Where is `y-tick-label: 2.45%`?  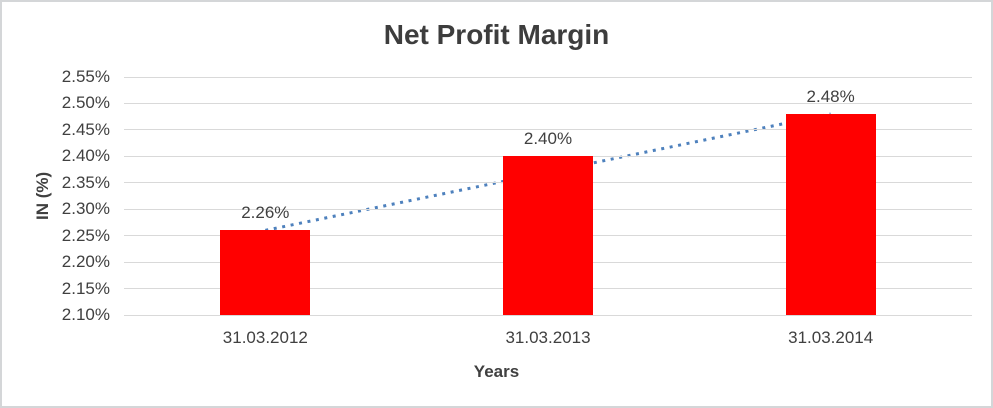
y-tick-label: 2.45% is located at coordinates (85, 129).